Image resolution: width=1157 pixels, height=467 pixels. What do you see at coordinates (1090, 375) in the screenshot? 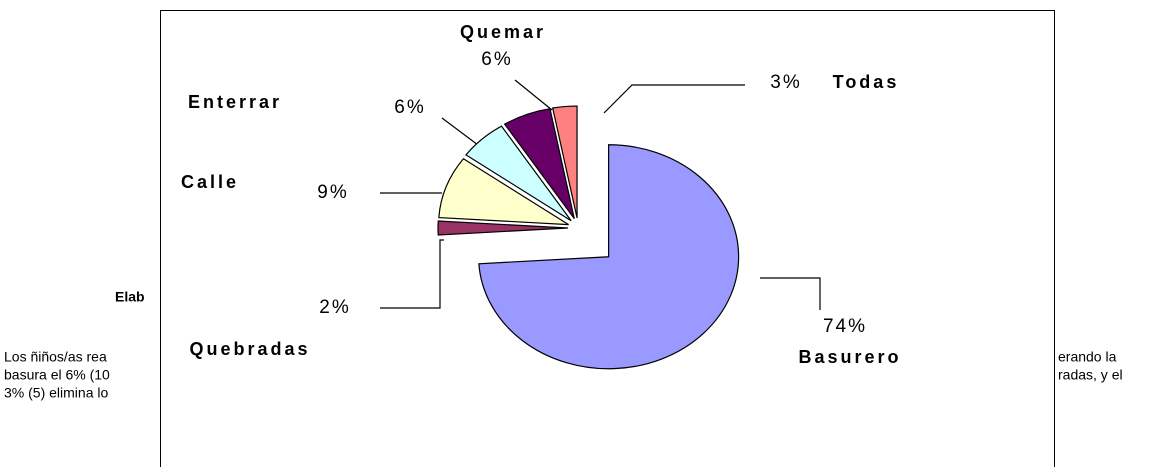
I see `text-line: radas, y el` at bounding box center [1090, 375].